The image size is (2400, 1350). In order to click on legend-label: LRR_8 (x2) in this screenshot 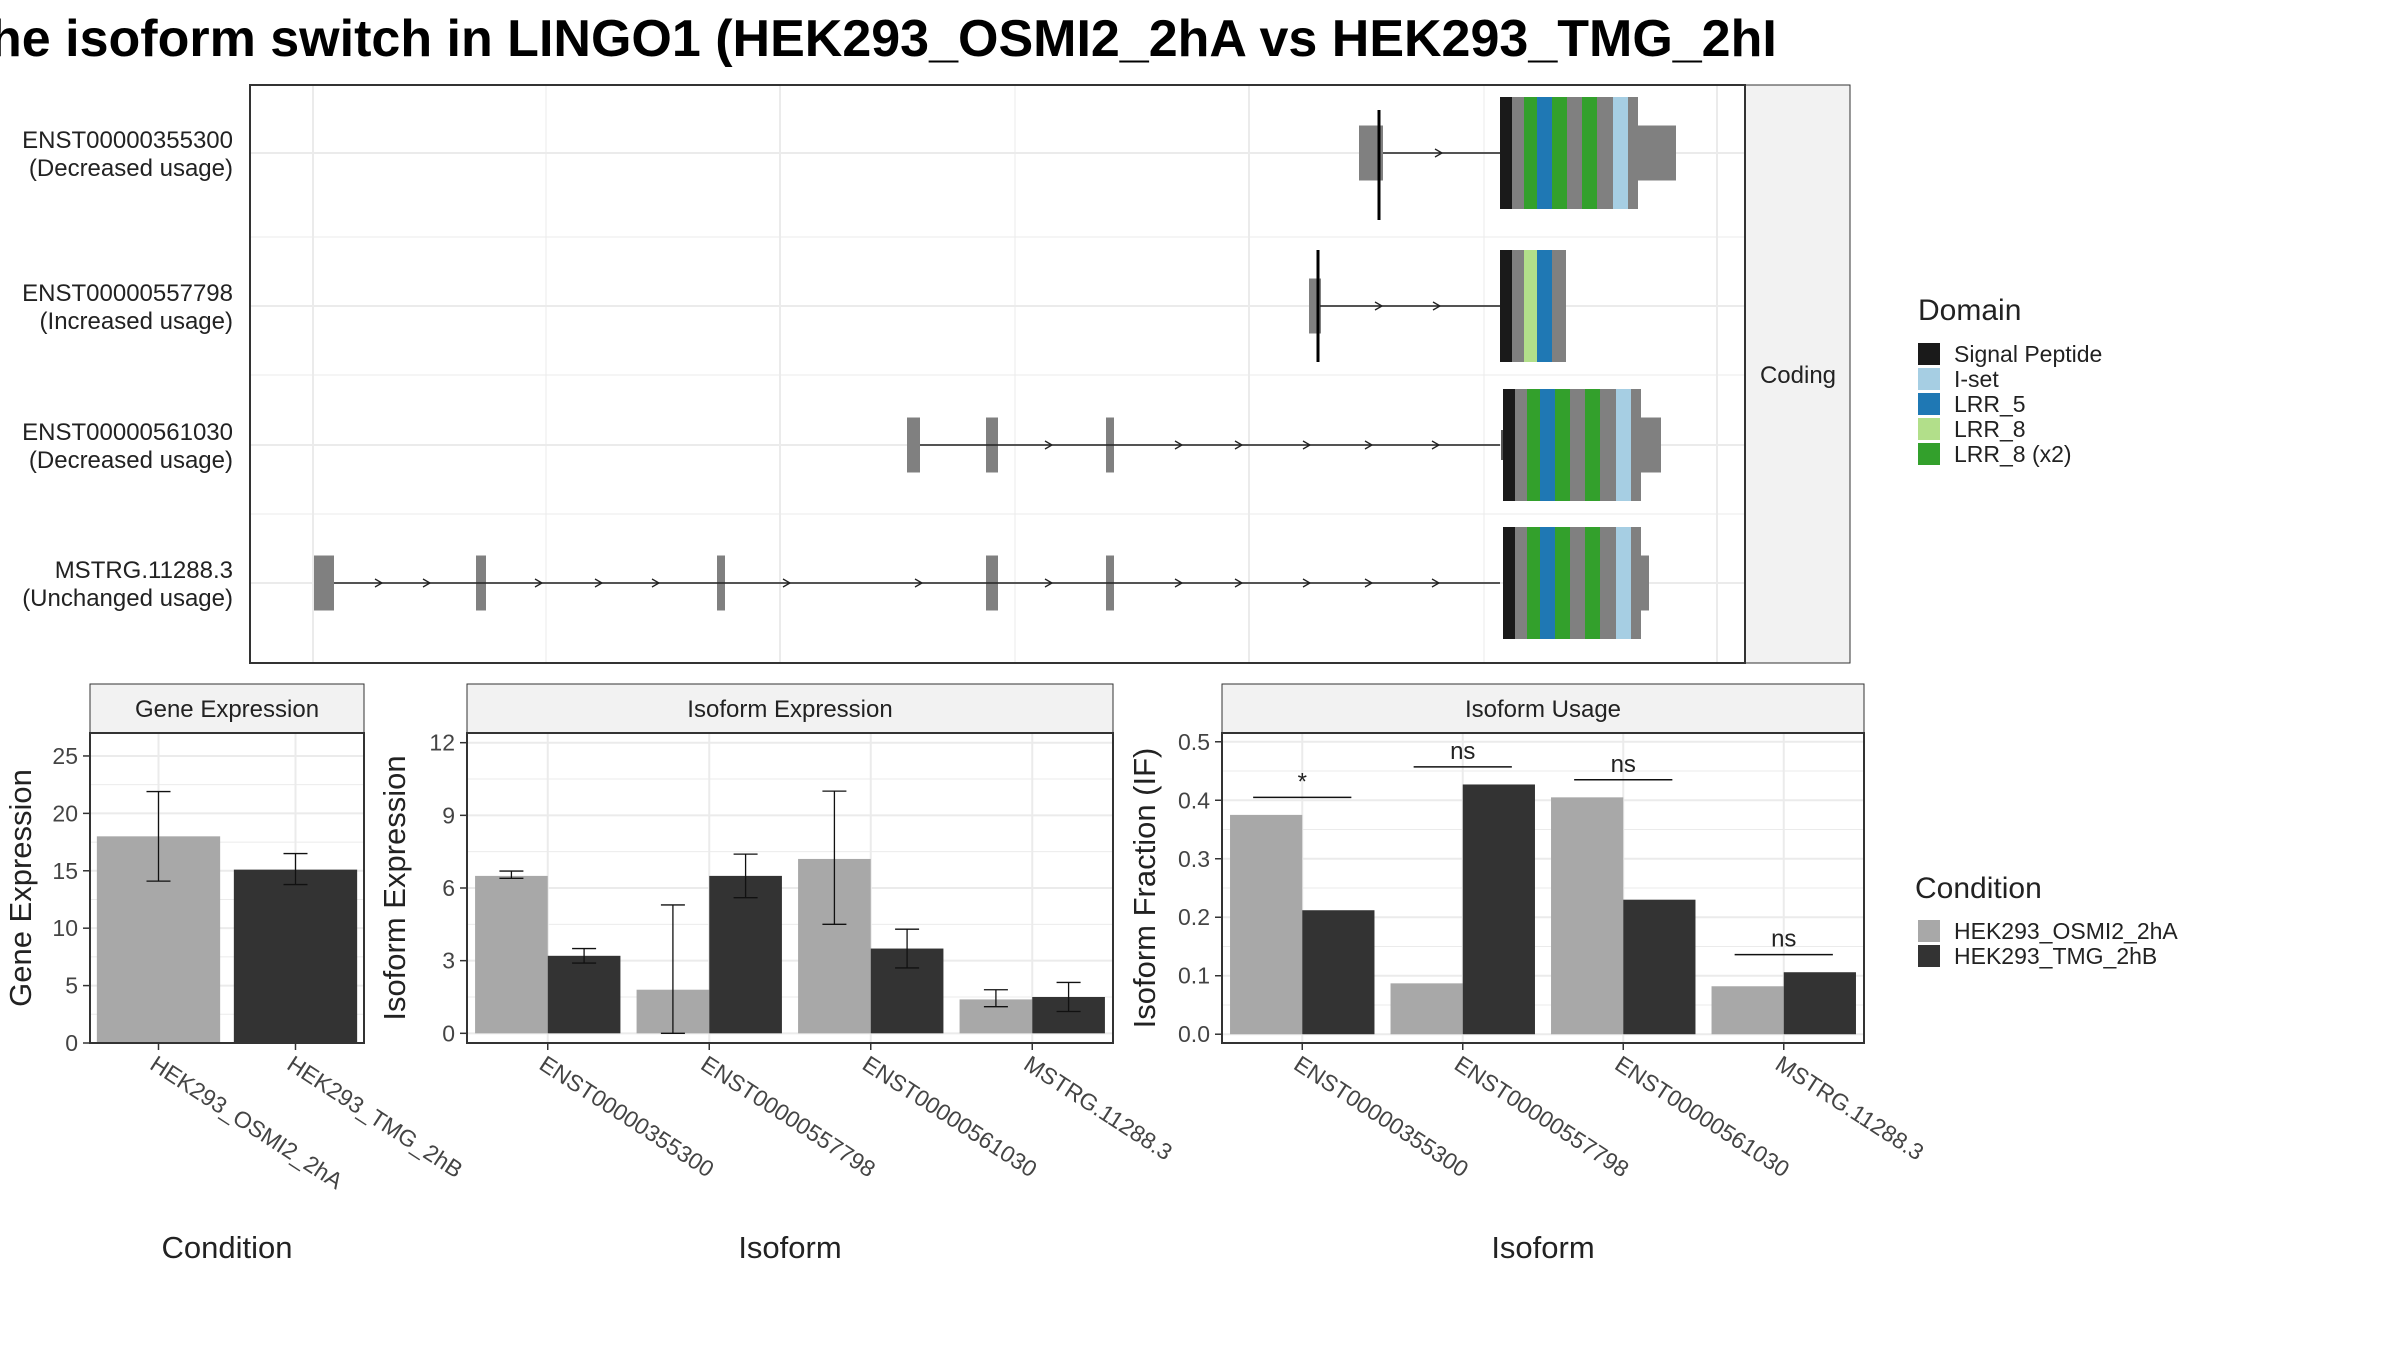, I will do `click(2013, 454)`.